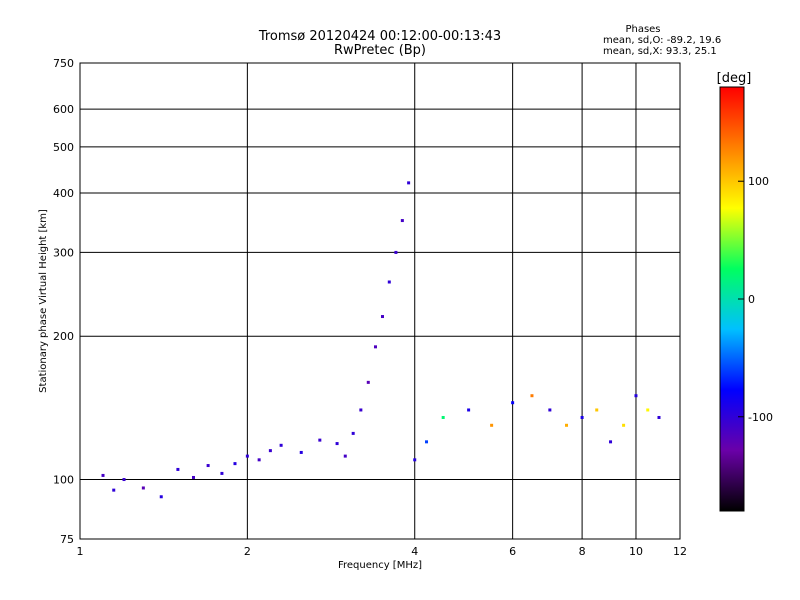 Image resolution: width=800 pixels, height=600 pixels. I want to click on y-tick-label: 750, so click(63, 63).